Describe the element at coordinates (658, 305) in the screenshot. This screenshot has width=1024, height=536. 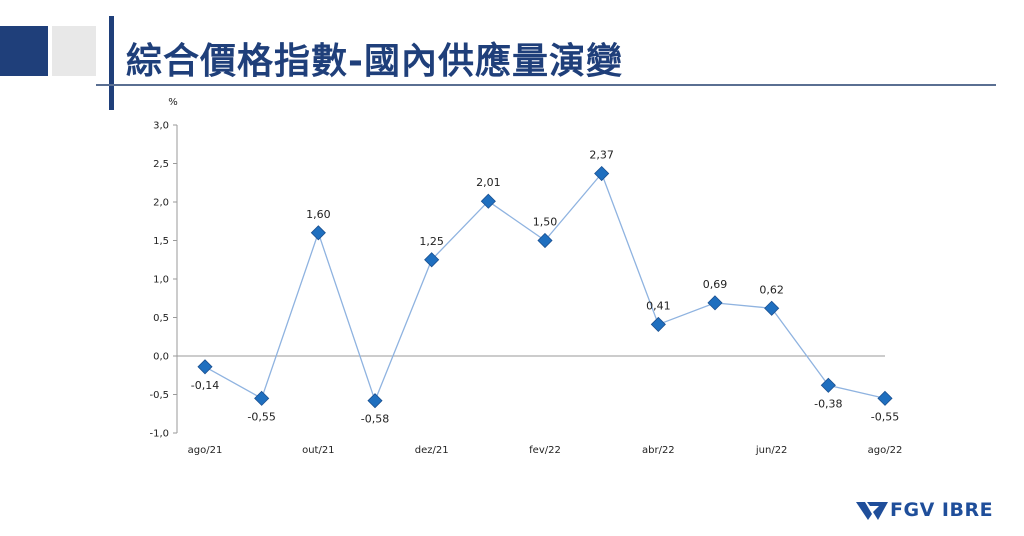
I see `data-label: 0,41` at that location.